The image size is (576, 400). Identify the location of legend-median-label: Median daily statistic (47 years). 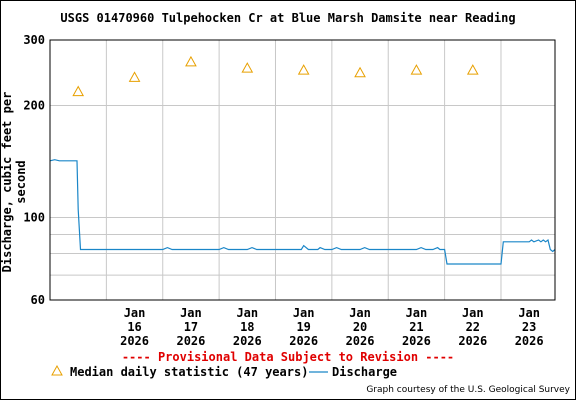
(189, 372).